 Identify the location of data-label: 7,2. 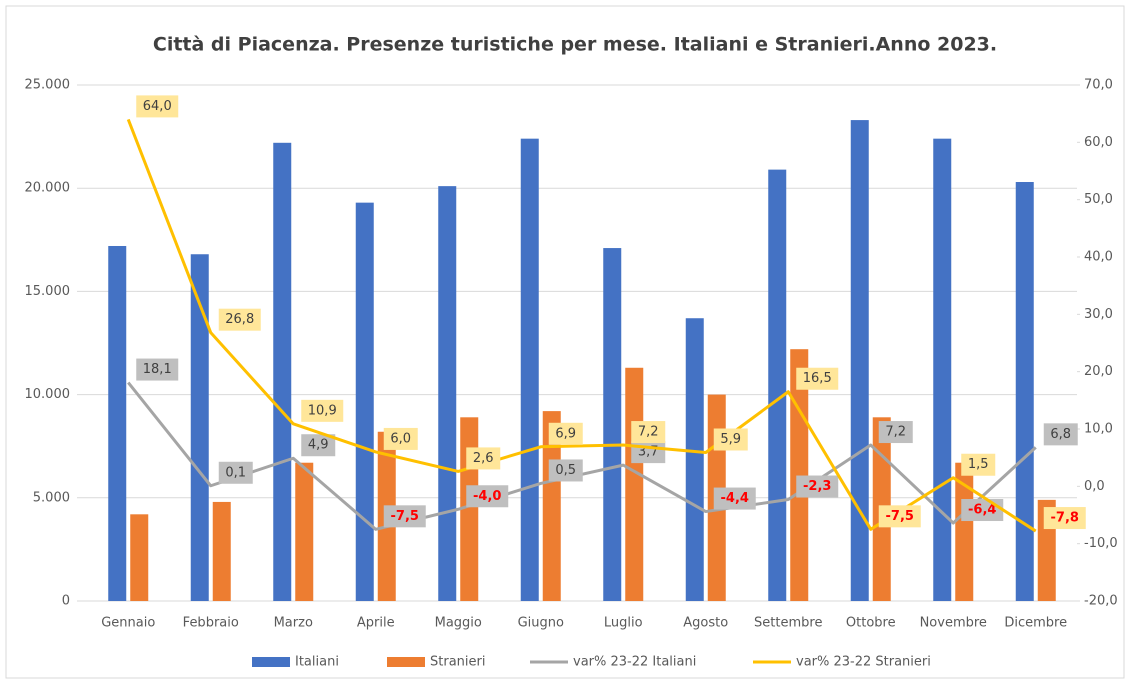
(648, 432).